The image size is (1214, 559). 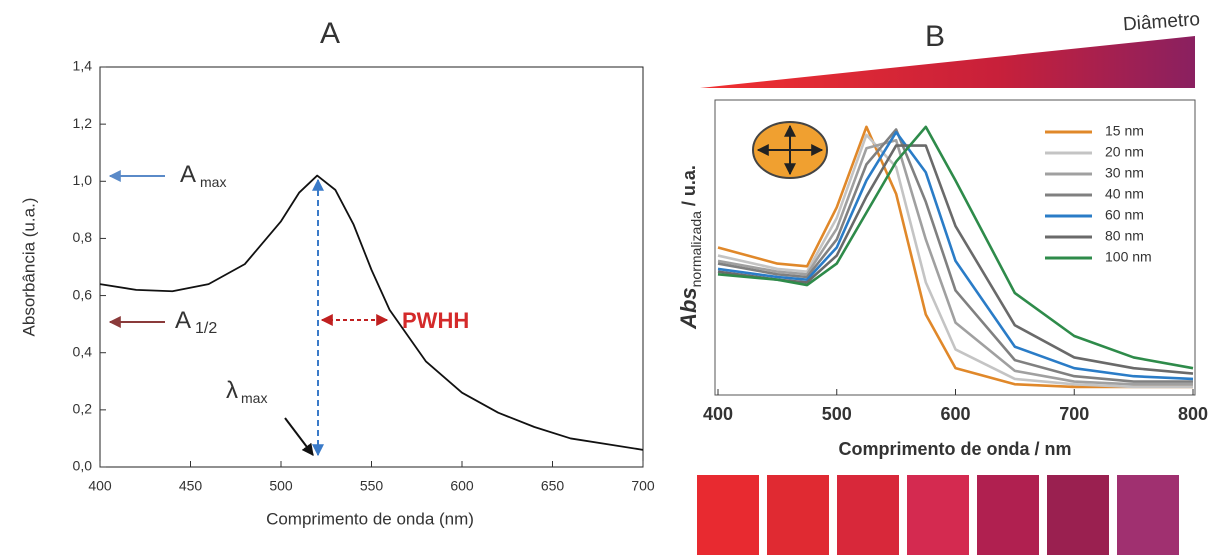 I want to click on y-label-main: Abs, so click(x=688, y=308).